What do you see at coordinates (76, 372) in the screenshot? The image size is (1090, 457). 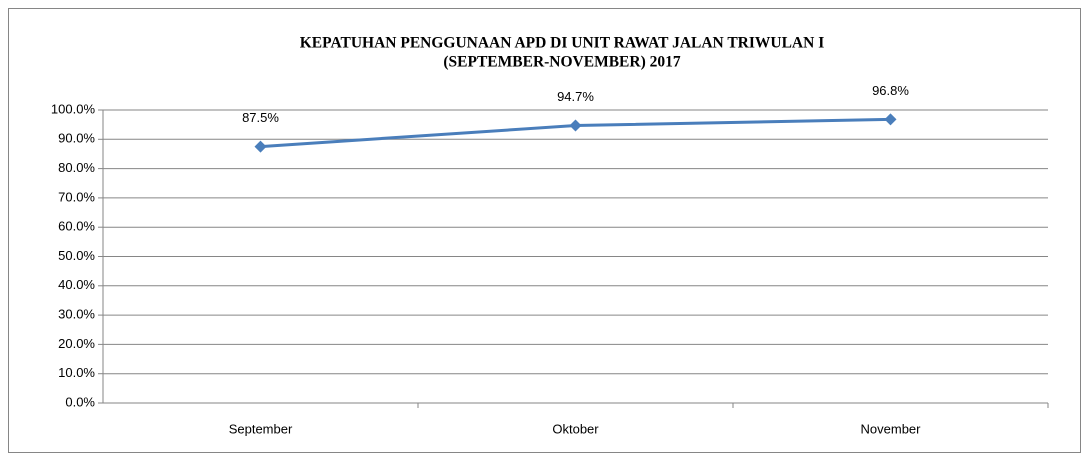 I see `y-tick-label: 10.0%` at bounding box center [76, 372].